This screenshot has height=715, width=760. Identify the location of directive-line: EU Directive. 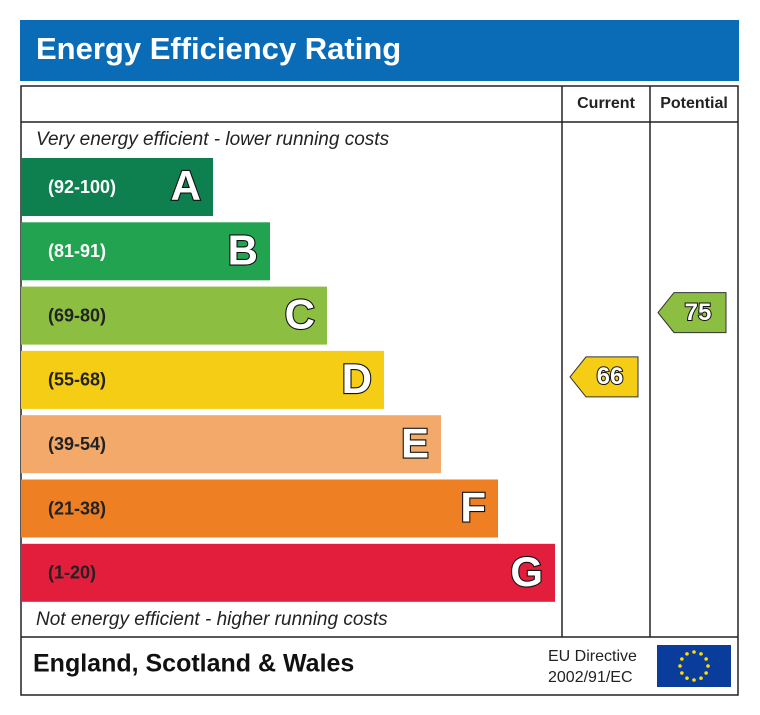
(592, 656).